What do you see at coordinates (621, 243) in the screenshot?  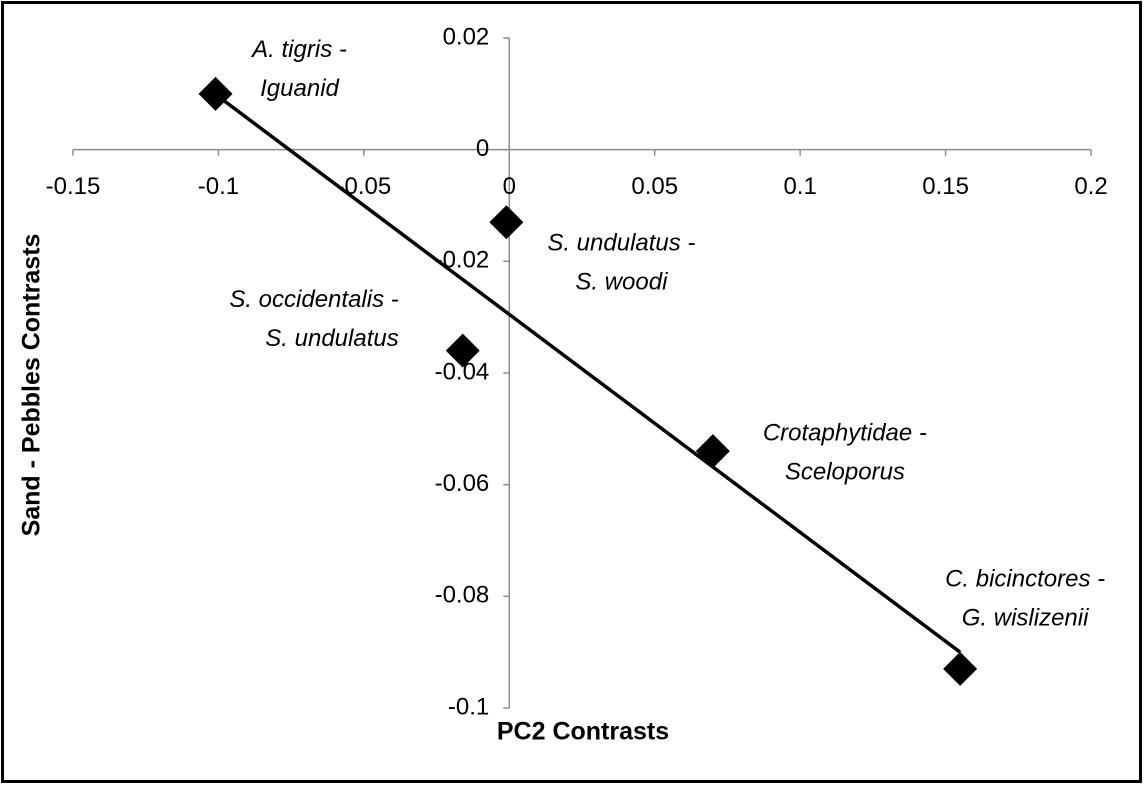 I see `point-label: S. undulatus -` at bounding box center [621, 243].